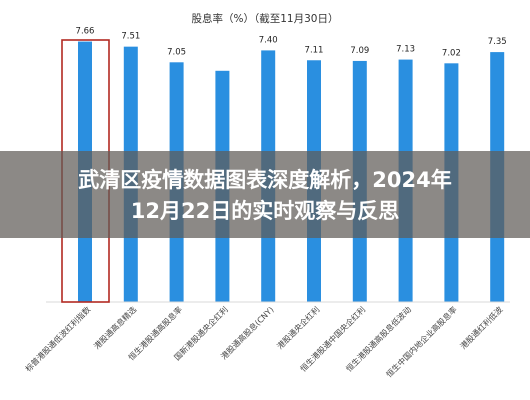  I want to click on value-label-6: 7.11, so click(314, 50).